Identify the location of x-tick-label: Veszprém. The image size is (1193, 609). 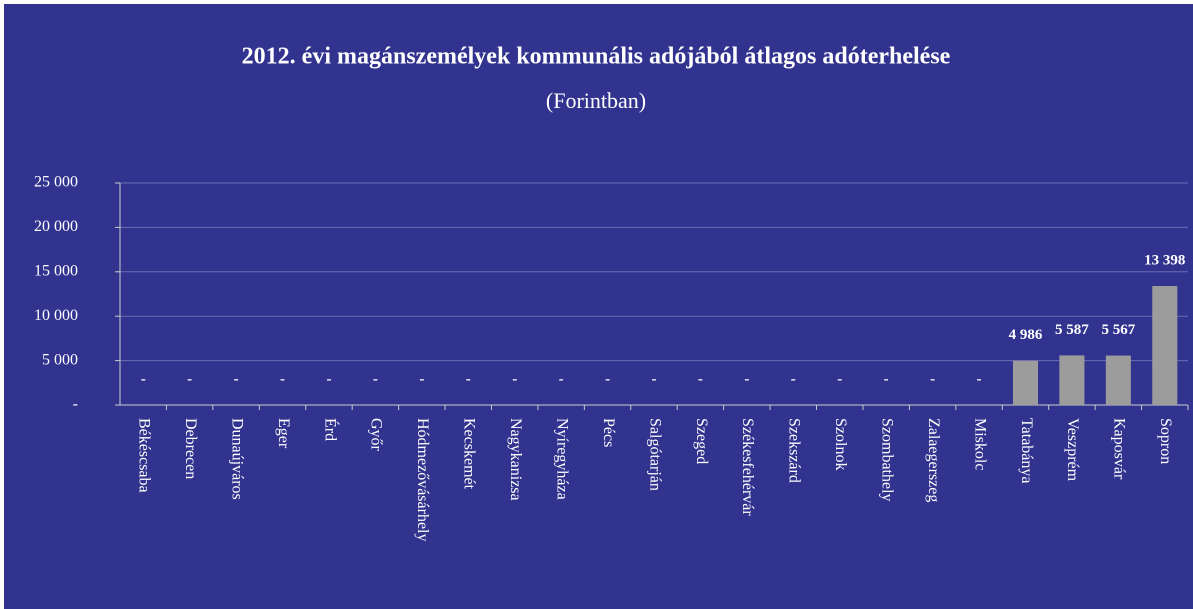
(1072, 450).